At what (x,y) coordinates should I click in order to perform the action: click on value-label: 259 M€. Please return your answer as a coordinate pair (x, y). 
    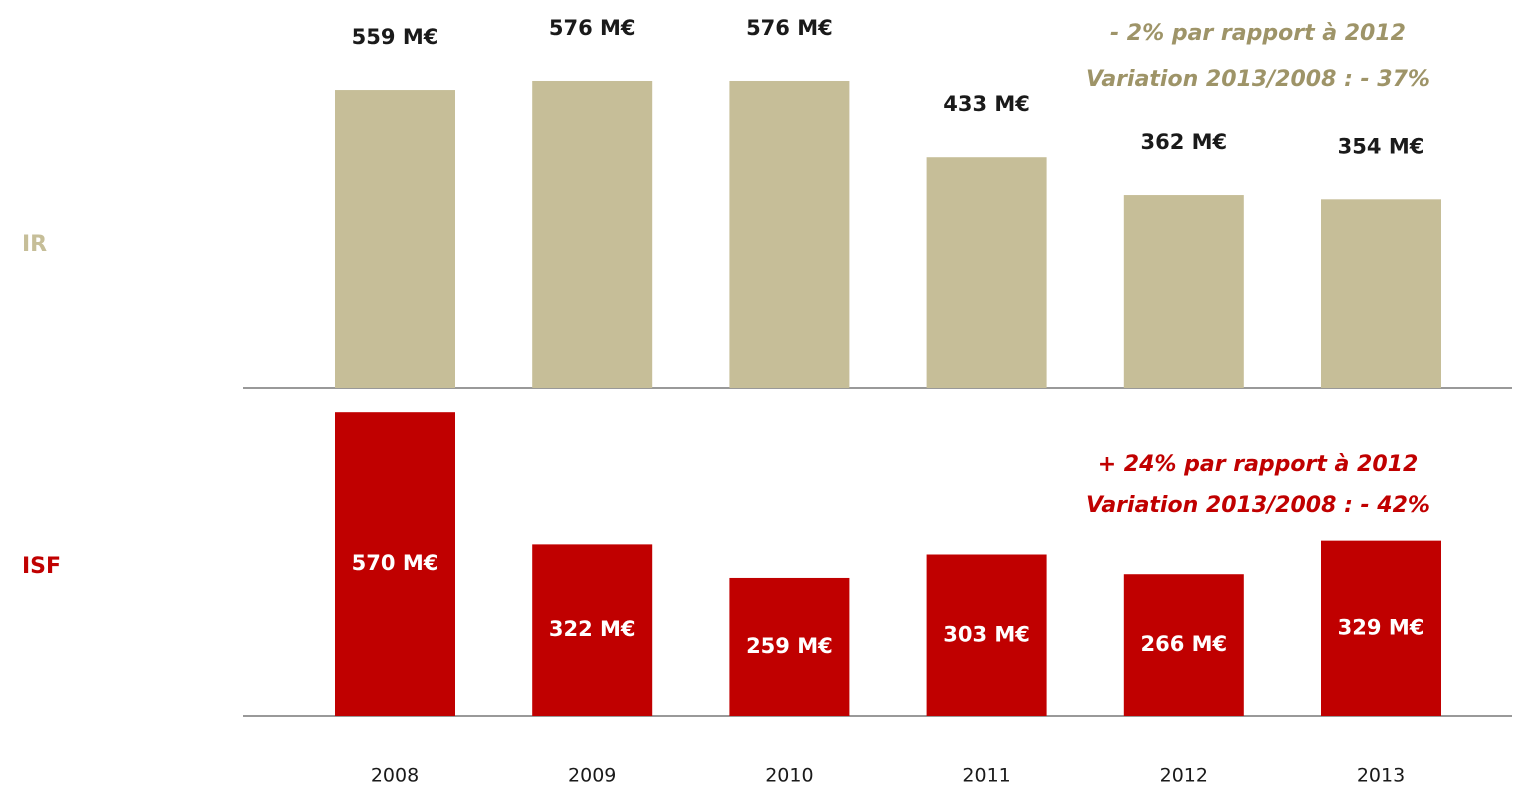
    Looking at the image, I should click on (789, 646).